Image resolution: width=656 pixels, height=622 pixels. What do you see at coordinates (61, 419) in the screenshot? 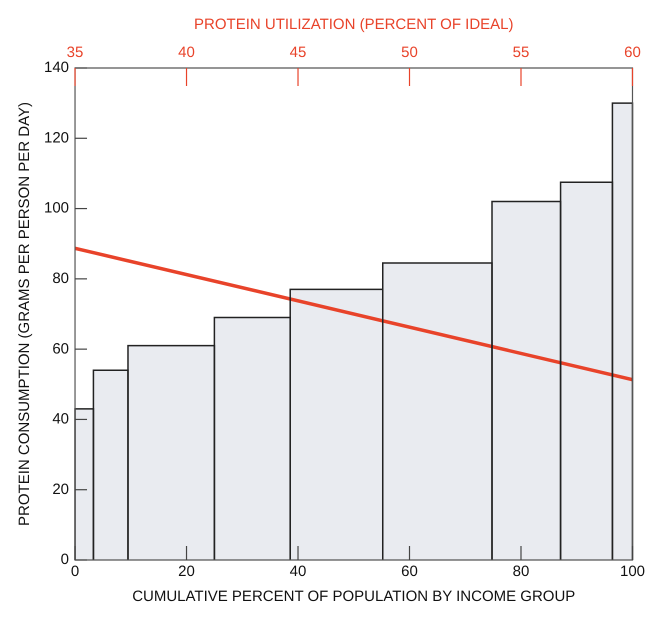
I see `y-tick-label: 40` at bounding box center [61, 419].